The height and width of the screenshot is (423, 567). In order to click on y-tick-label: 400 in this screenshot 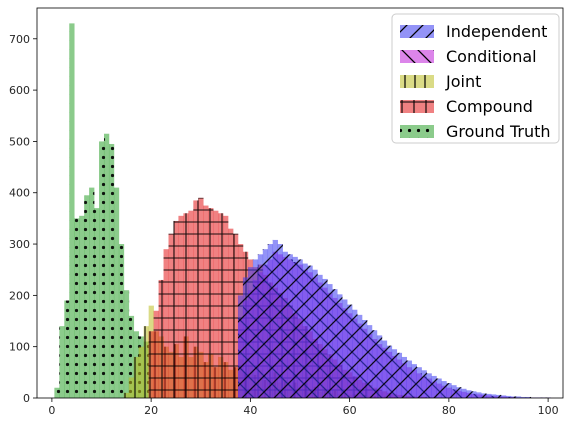, I will do `click(19, 193)`.